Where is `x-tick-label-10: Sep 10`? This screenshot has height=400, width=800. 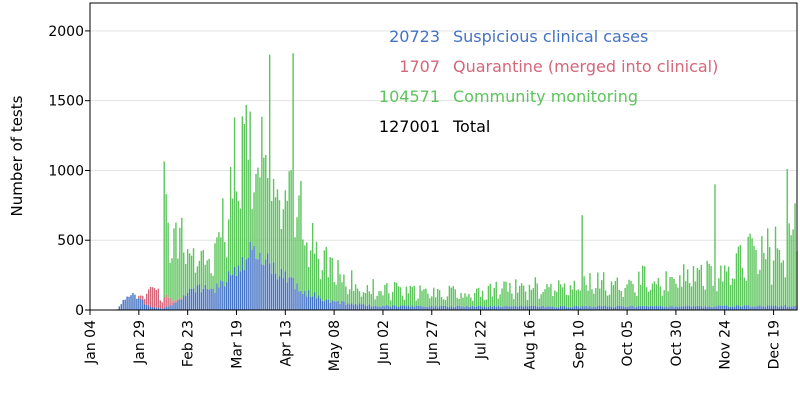
x-tick-label-10: Sep 10 is located at coordinates (579, 344).